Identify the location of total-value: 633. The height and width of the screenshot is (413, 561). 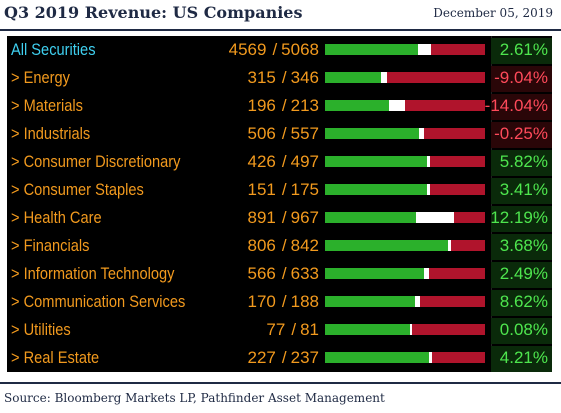
(304, 273).